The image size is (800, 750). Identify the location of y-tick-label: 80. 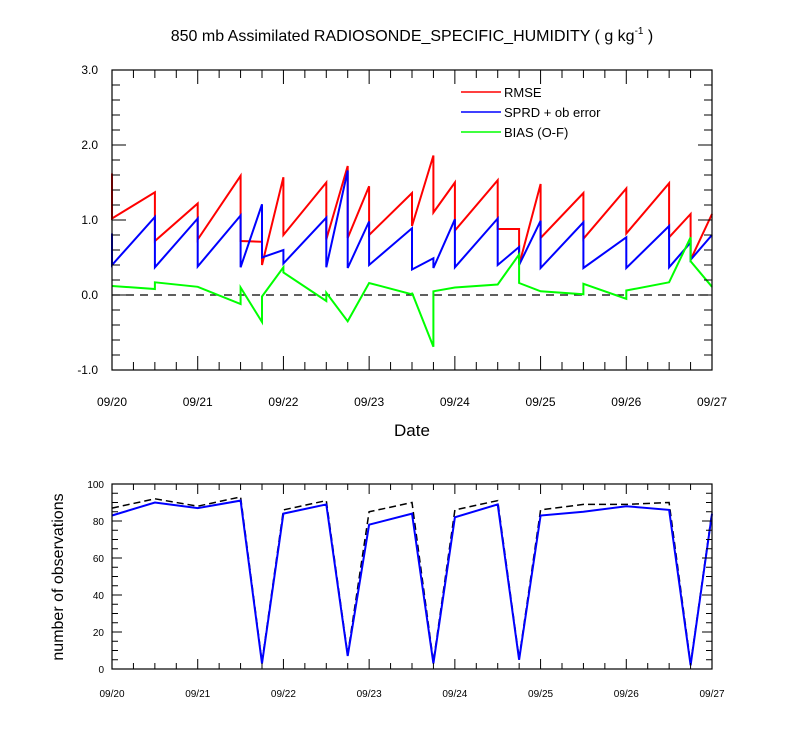
(99, 522).